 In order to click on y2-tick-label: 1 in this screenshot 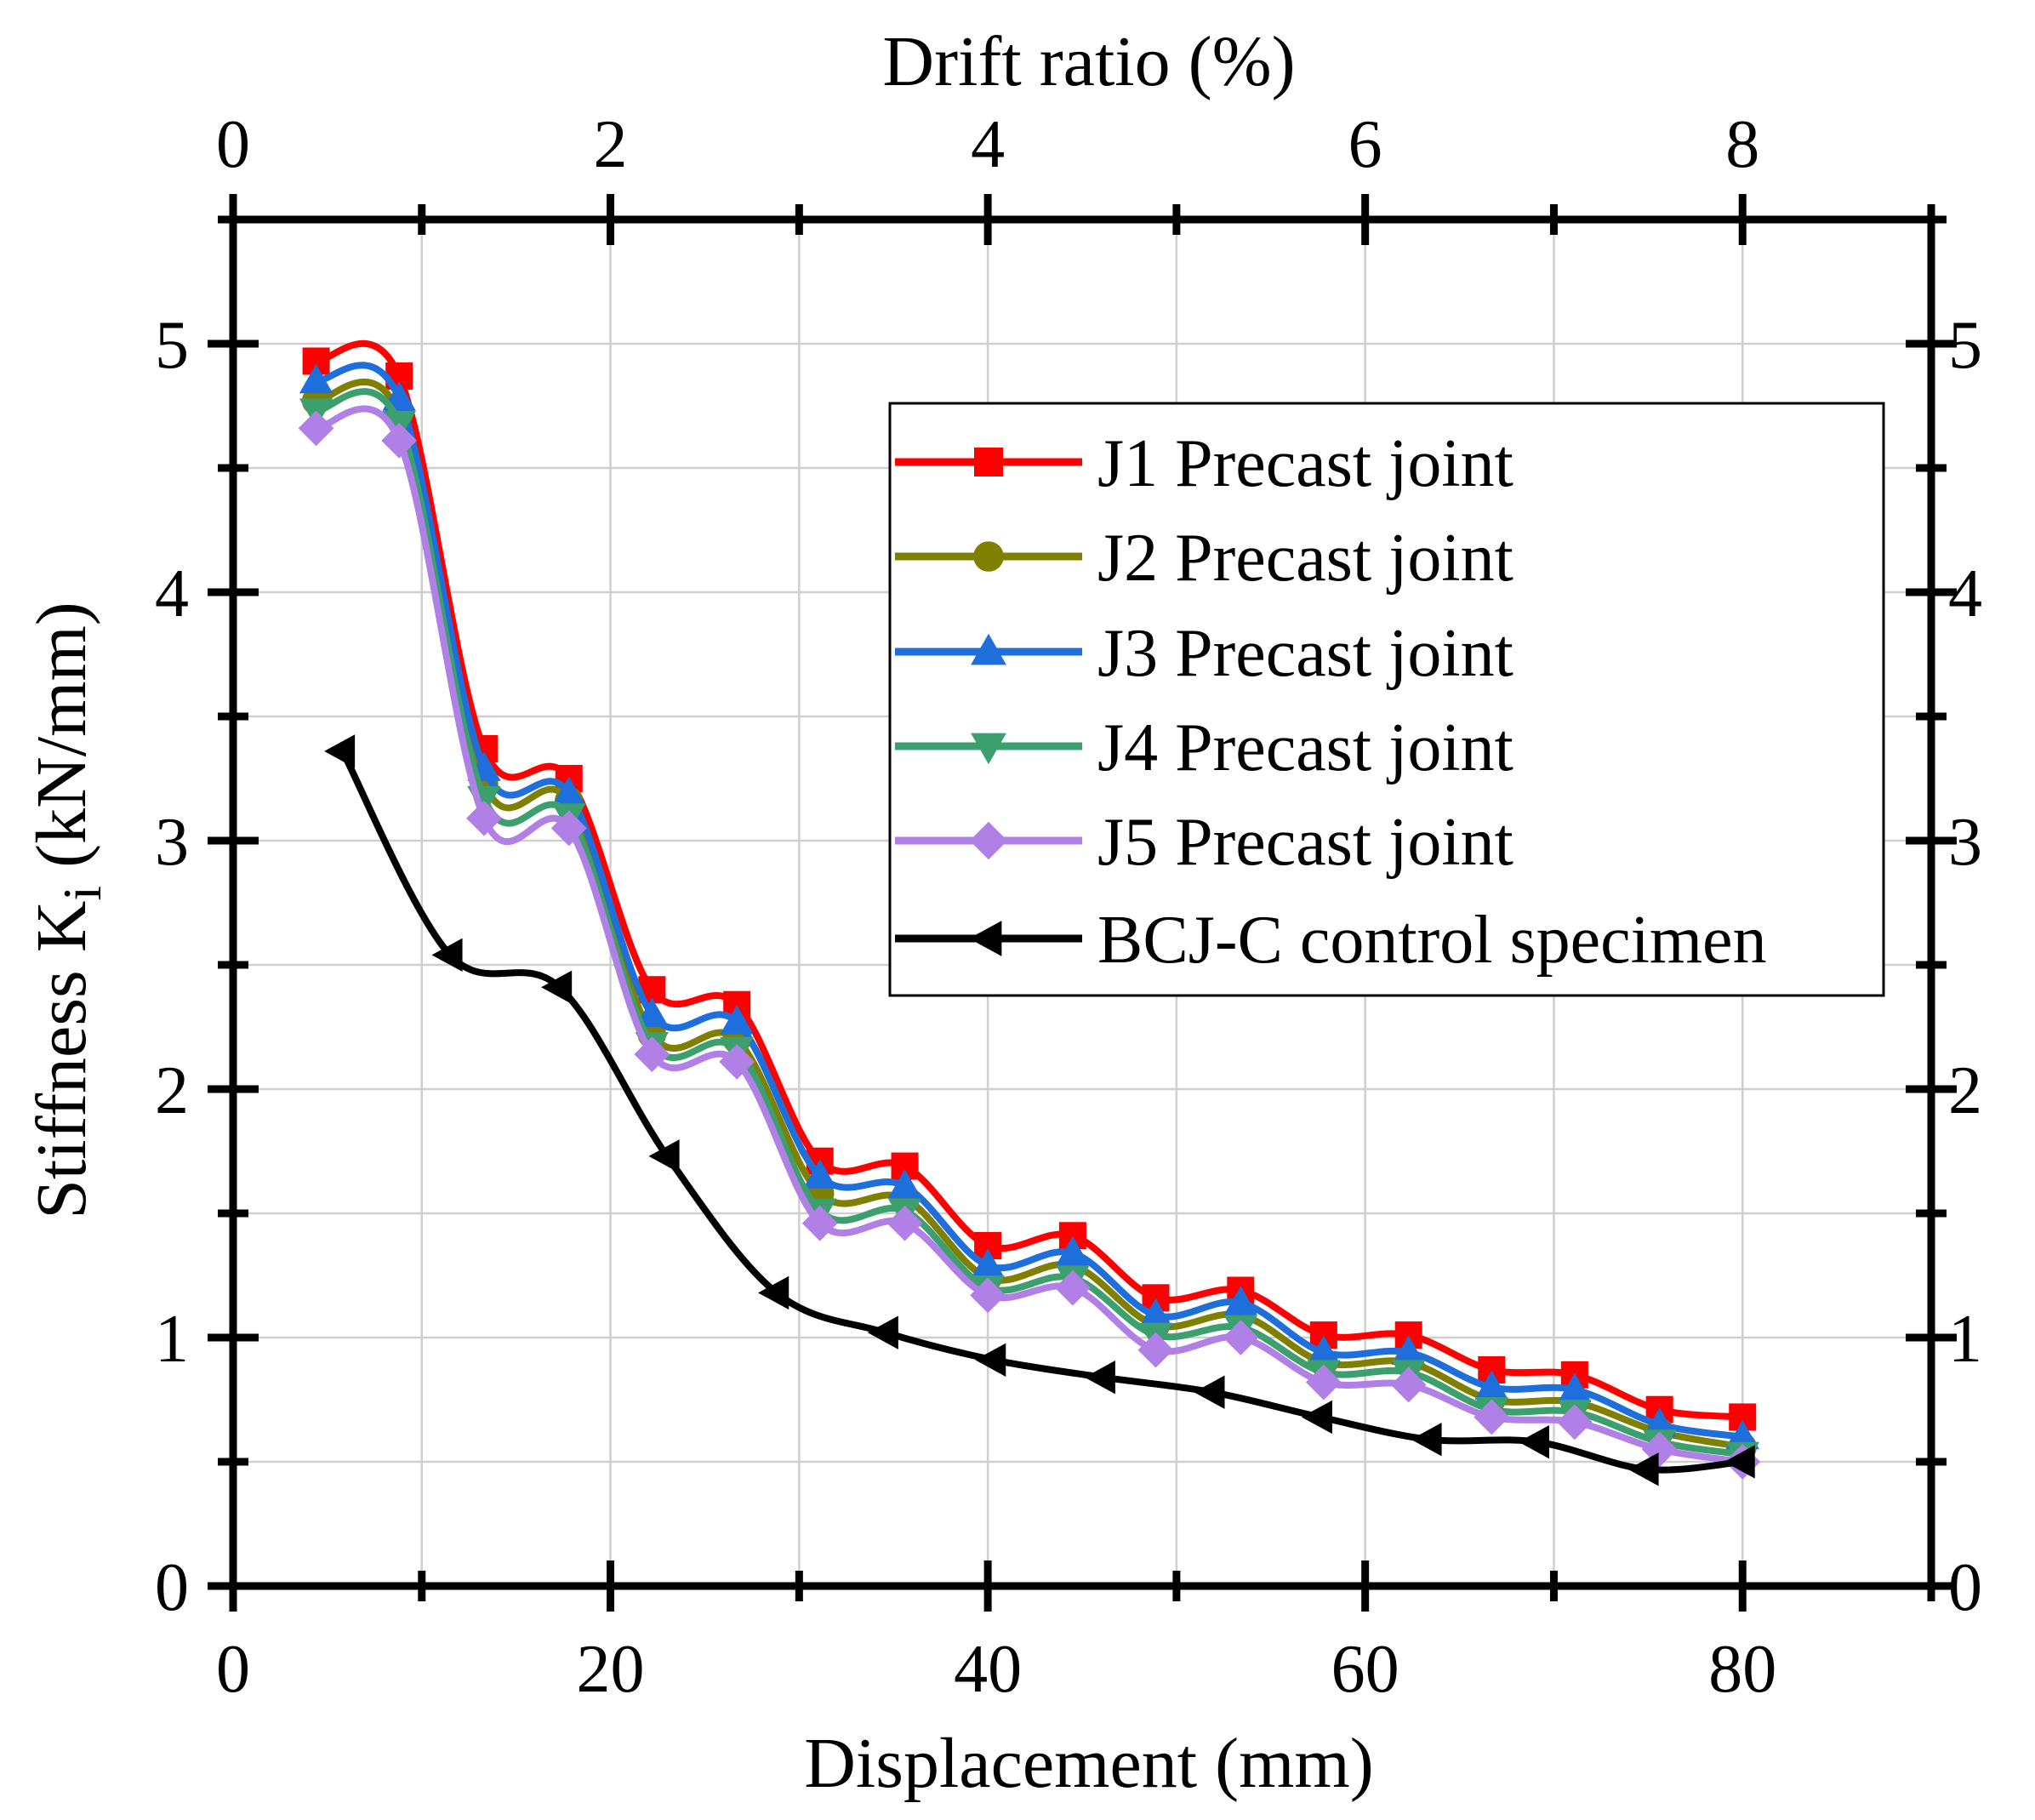, I will do `click(1965, 1339)`.